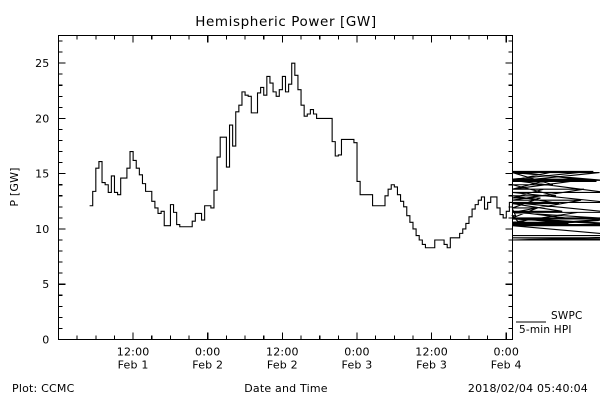 The width and height of the screenshot is (600, 400). What do you see at coordinates (286, 22) in the screenshot?
I see `chart-title: Hemispheric Power [GW]` at bounding box center [286, 22].